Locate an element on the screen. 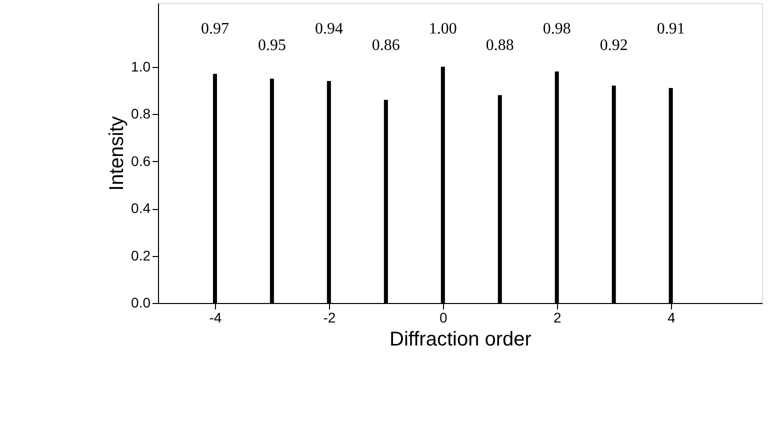 The image size is (778, 443). data-label: 0.86 is located at coordinates (386, 45).